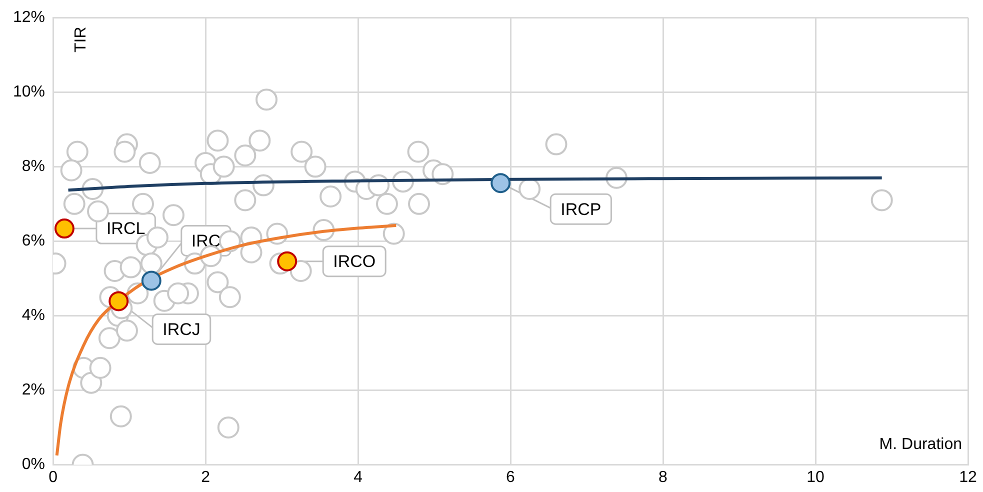  Describe the element at coordinates (920, 445) in the screenshot. I see `x-axis-title: M. Duration` at that location.